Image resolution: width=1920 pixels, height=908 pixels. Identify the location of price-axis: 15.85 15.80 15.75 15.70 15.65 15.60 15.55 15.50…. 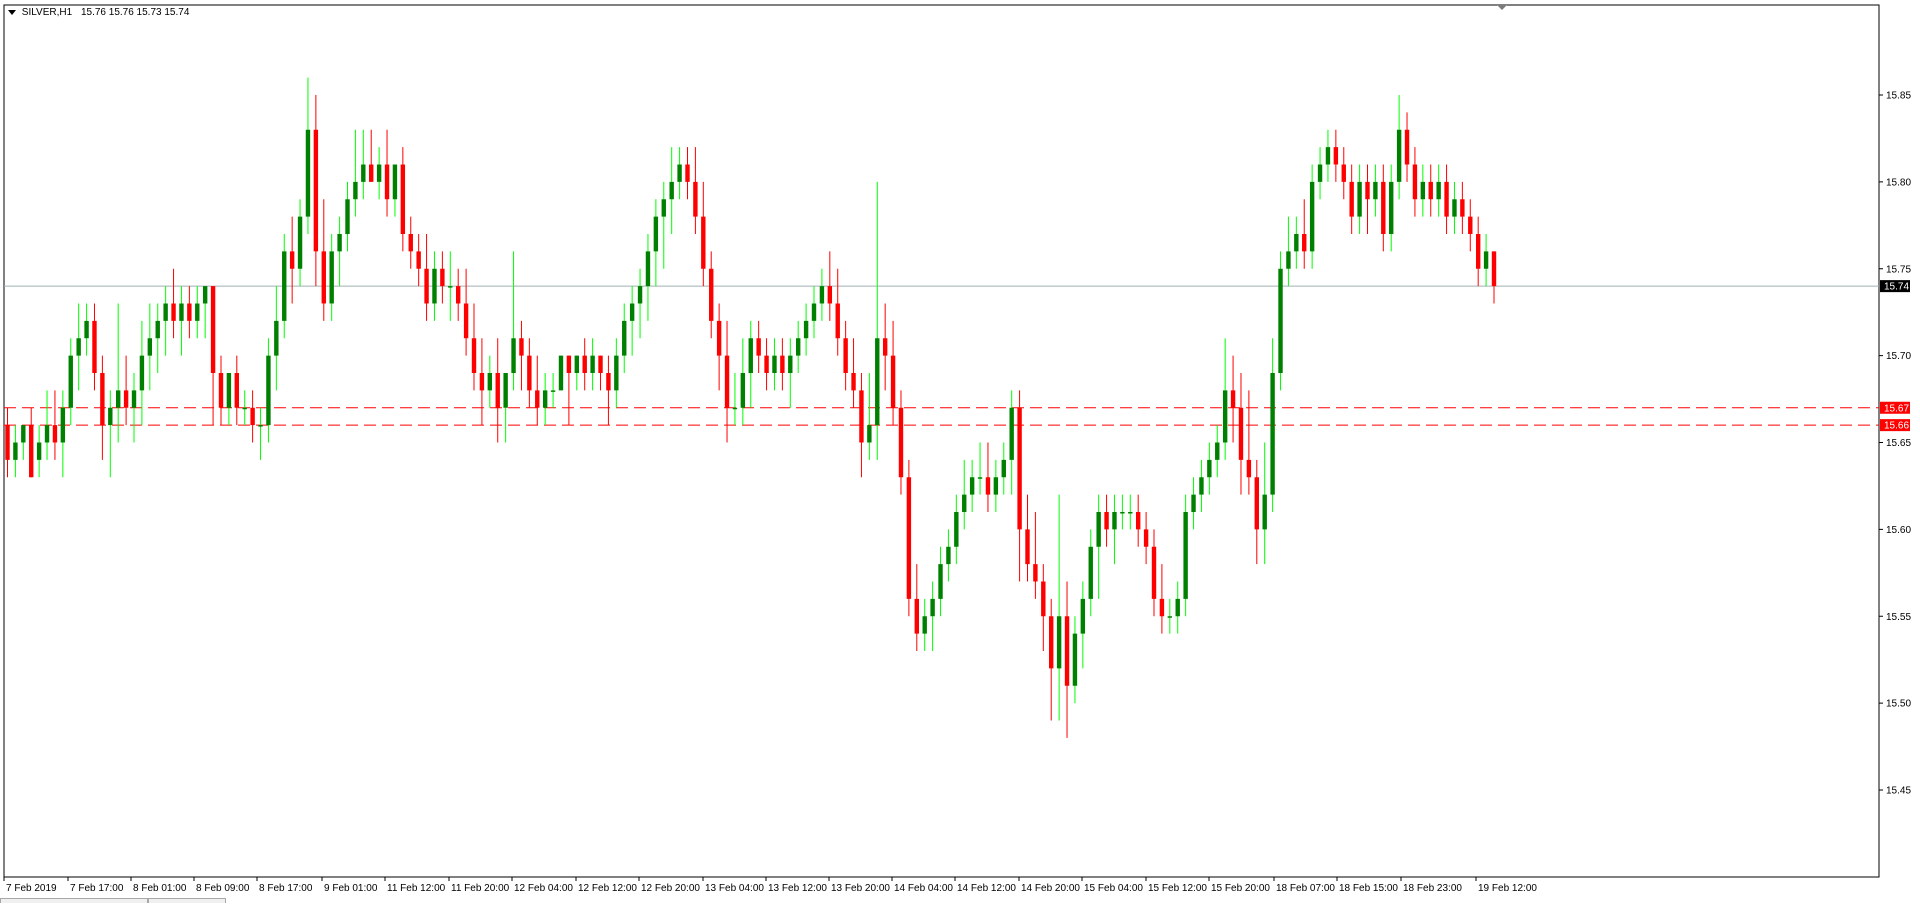
(1895, 444).